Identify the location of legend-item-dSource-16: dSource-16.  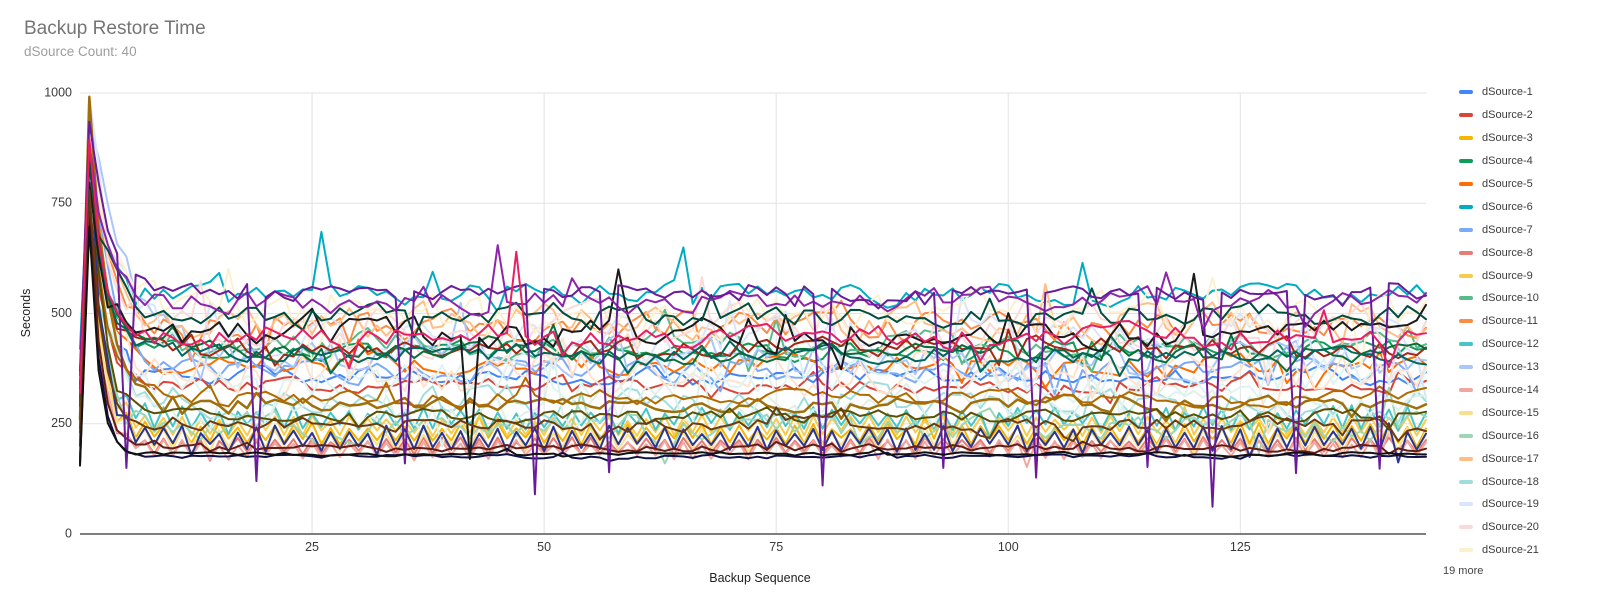
(1518, 435).